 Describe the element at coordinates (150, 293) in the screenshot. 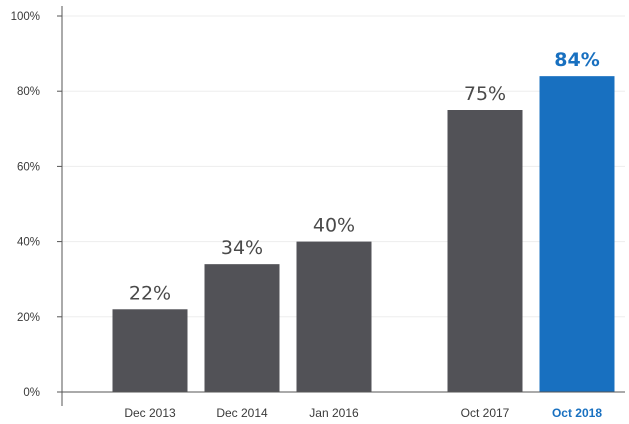

I see `data-label: 22%` at that location.